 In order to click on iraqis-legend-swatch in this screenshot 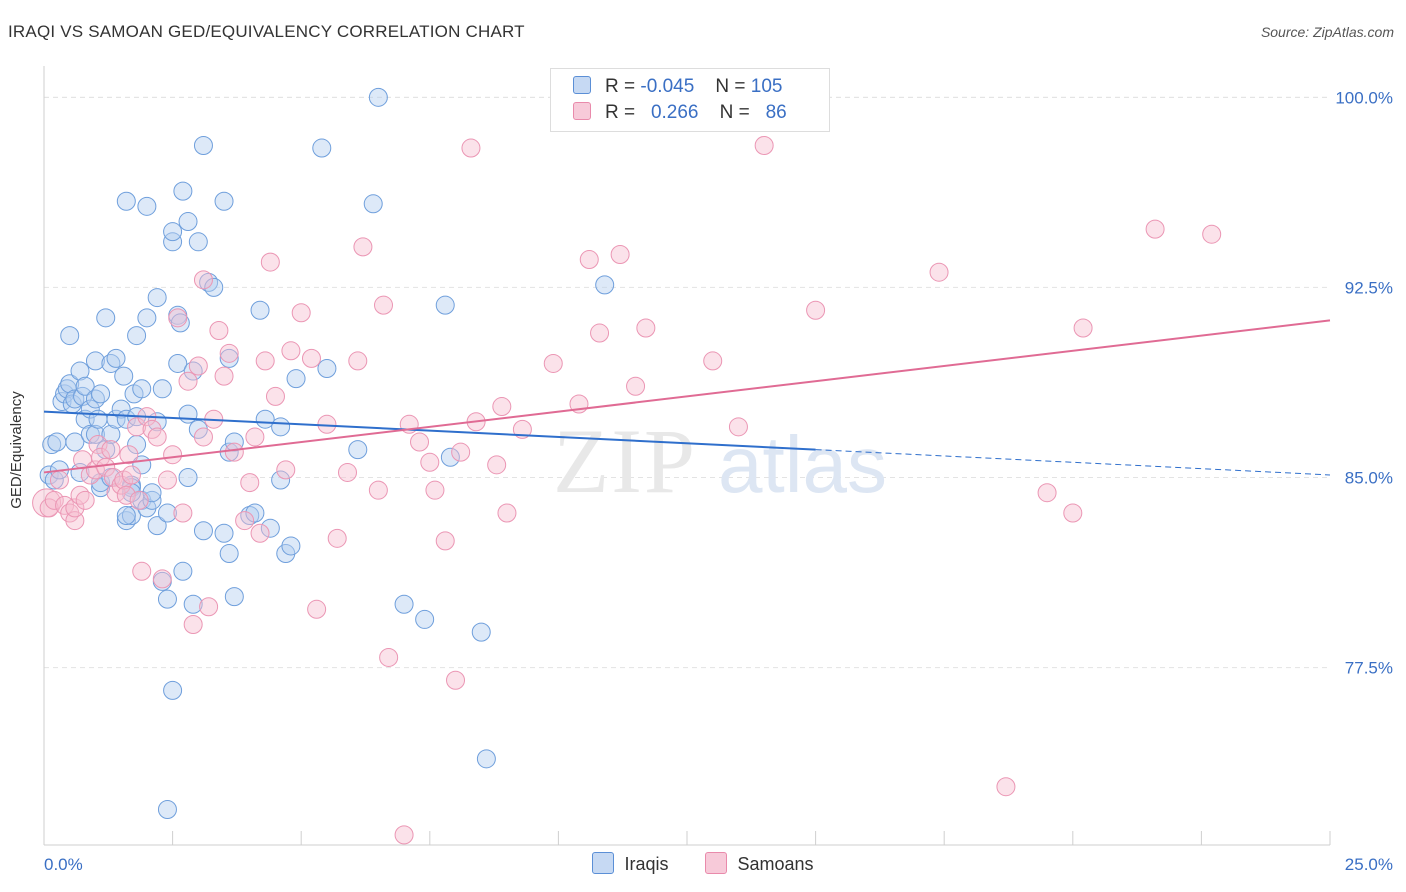, I will do `click(603, 863)`.